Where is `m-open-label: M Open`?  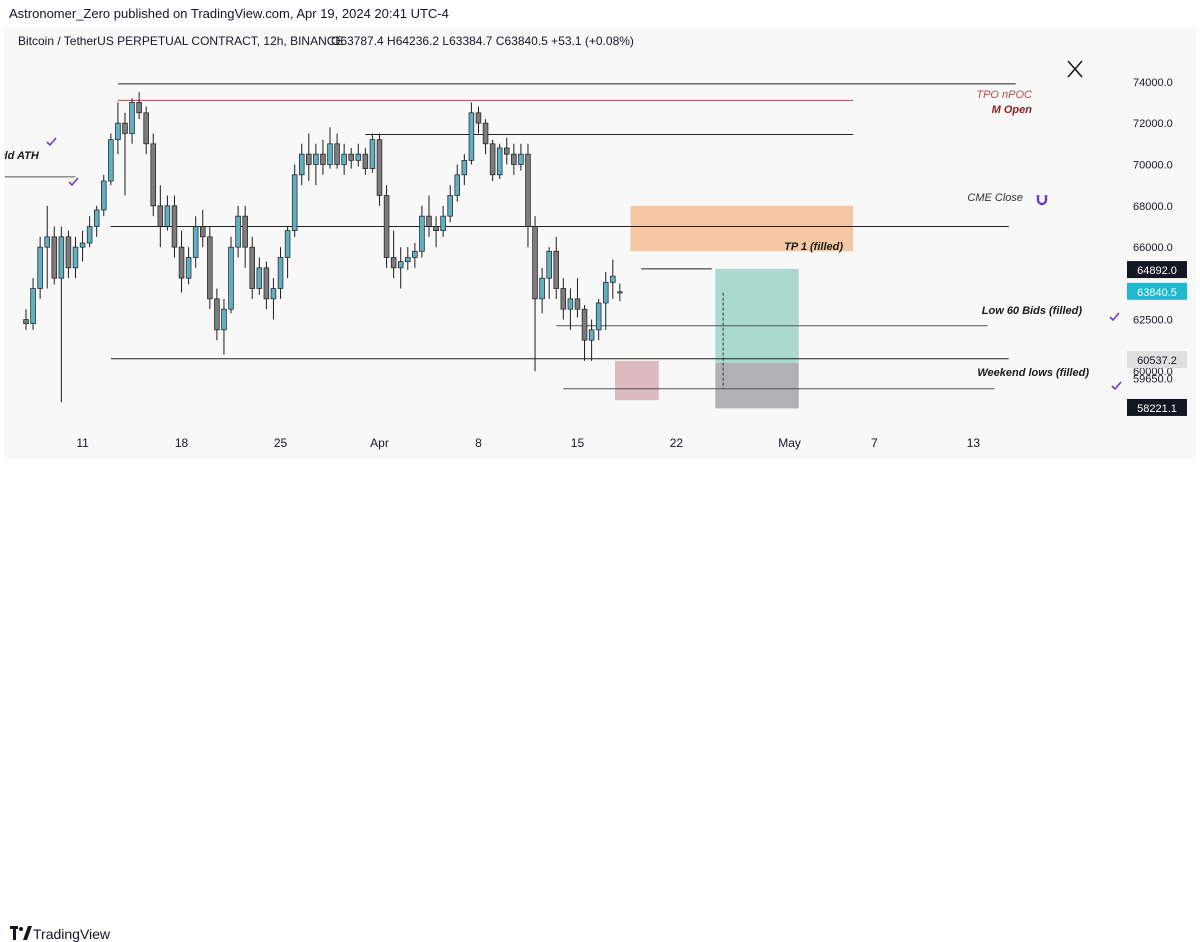
m-open-label: M Open is located at coordinates (1012, 110).